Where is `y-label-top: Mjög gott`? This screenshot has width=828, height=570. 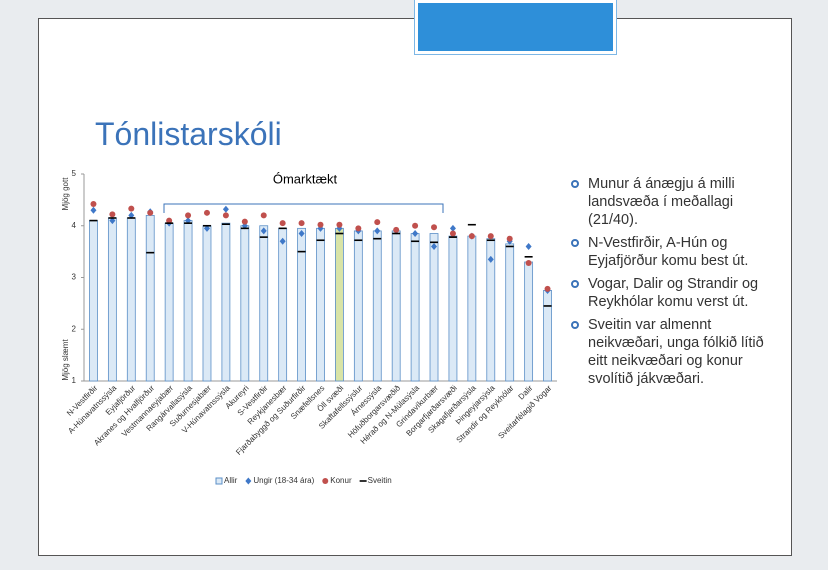 y-label-top: Mjög gott is located at coordinates (65, 194).